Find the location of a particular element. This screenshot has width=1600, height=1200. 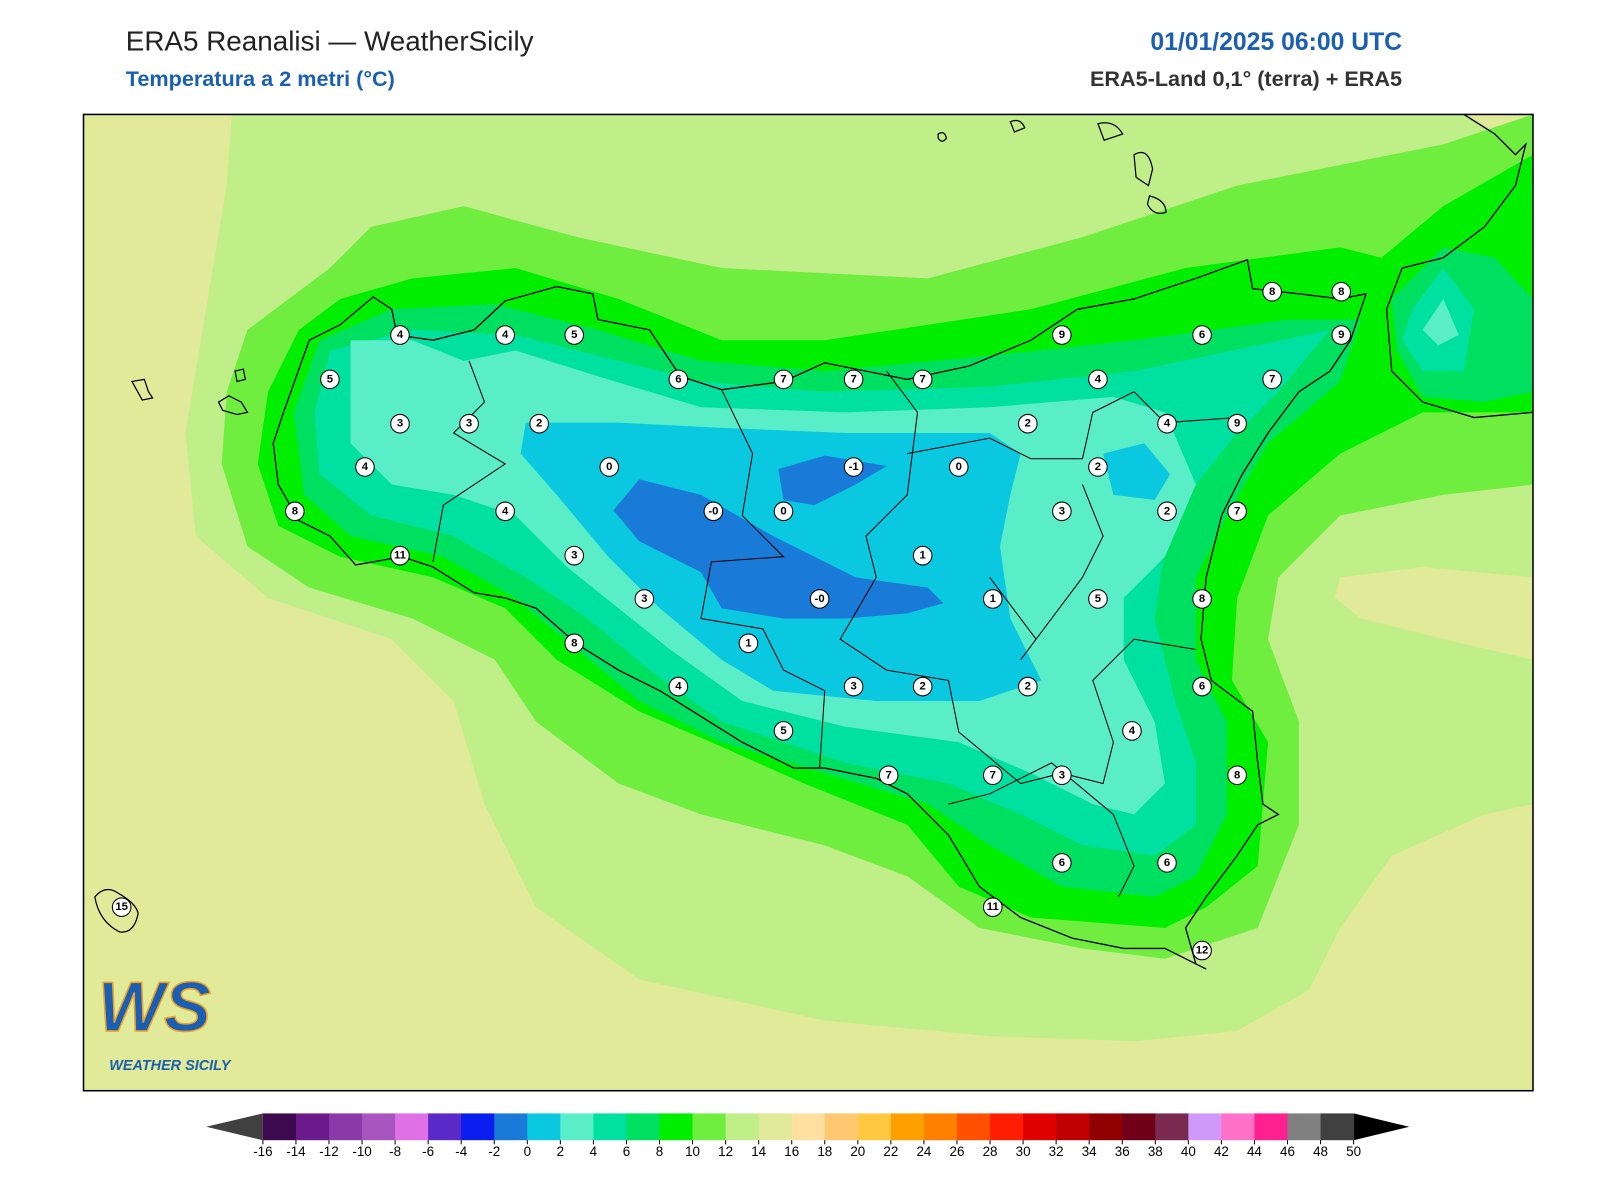

station-label: 0 is located at coordinates (783, 511).